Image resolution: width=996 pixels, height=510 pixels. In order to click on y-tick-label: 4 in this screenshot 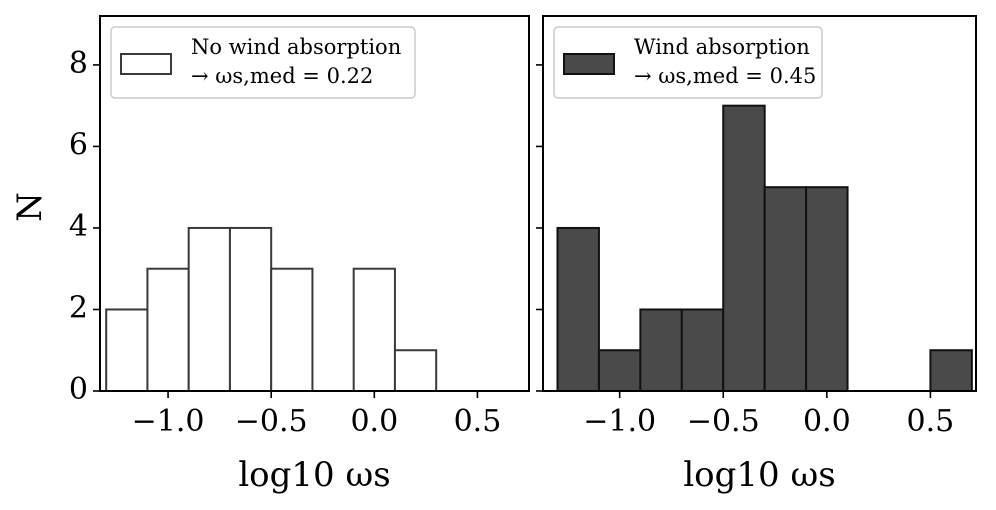, I will do `click(78, 226)`.